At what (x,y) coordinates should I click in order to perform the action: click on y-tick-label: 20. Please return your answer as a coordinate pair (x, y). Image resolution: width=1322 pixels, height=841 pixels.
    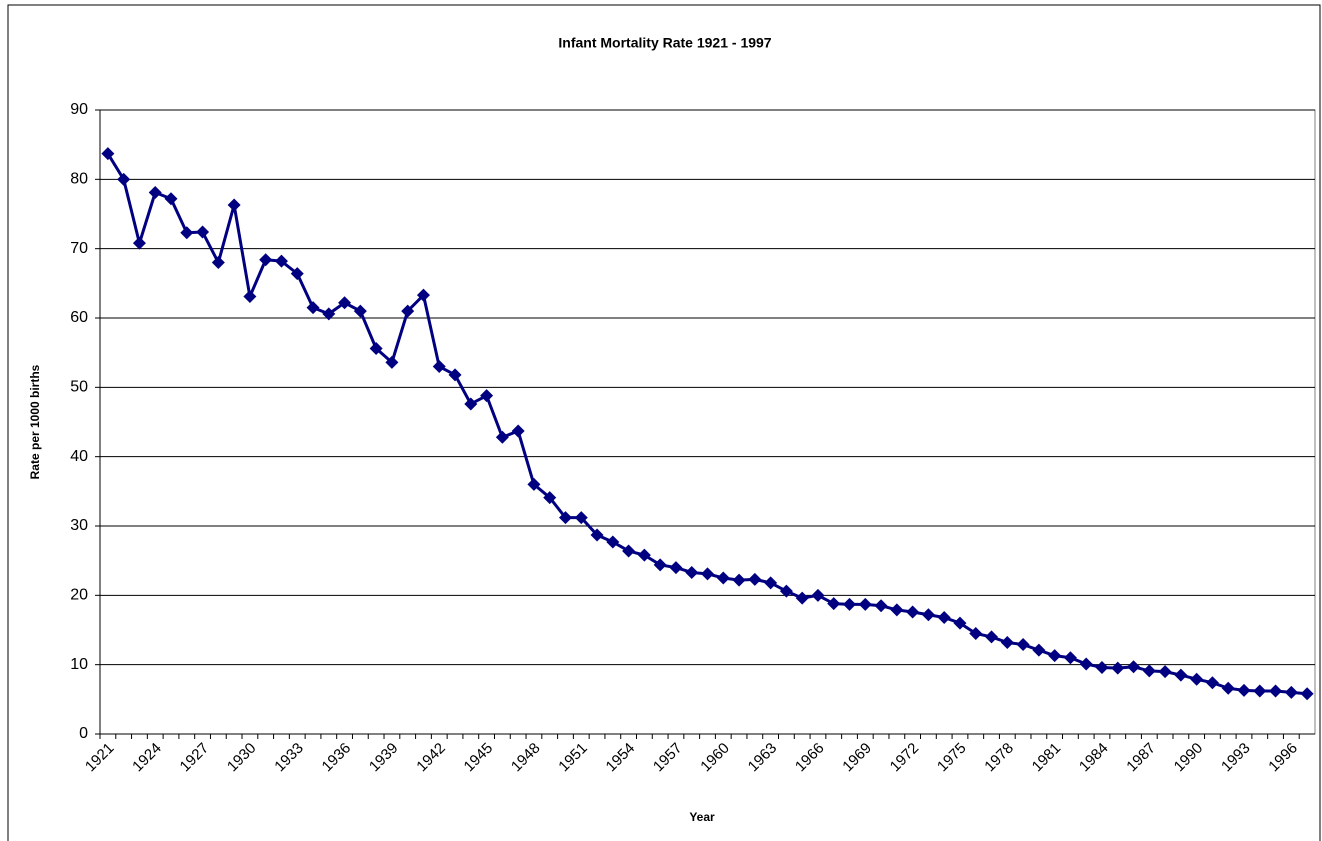
    Looking at the image, I should click on (79, 595).